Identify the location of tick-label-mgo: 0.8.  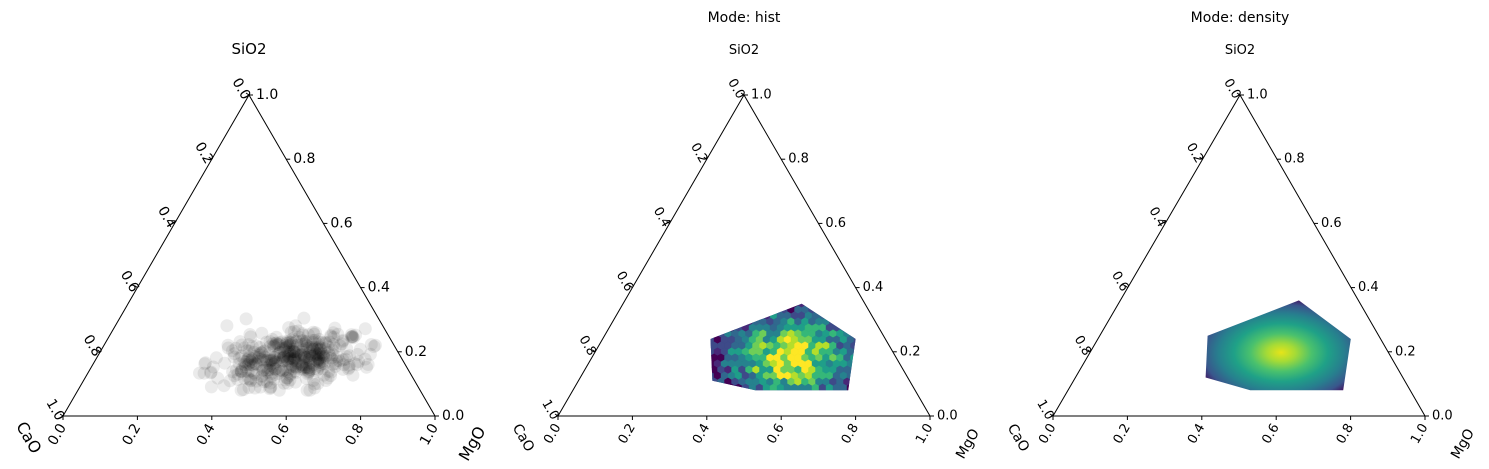
(355, 434).